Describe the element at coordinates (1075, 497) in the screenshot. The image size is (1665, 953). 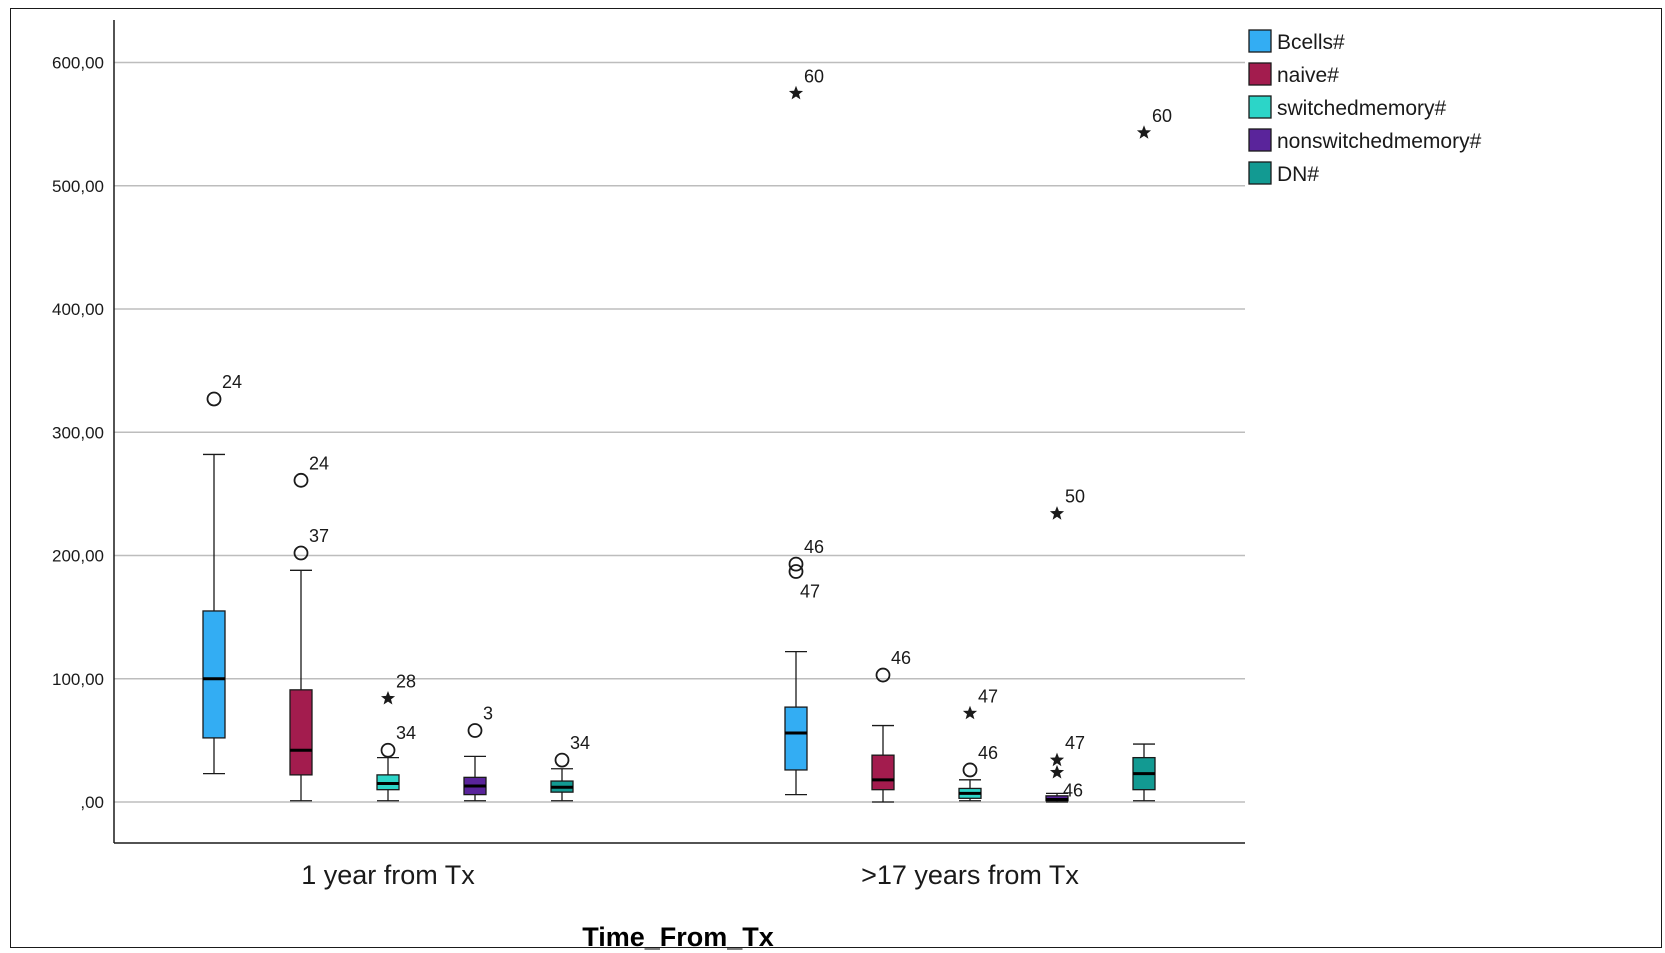
I see `outlier-label-2: 50` at that location.